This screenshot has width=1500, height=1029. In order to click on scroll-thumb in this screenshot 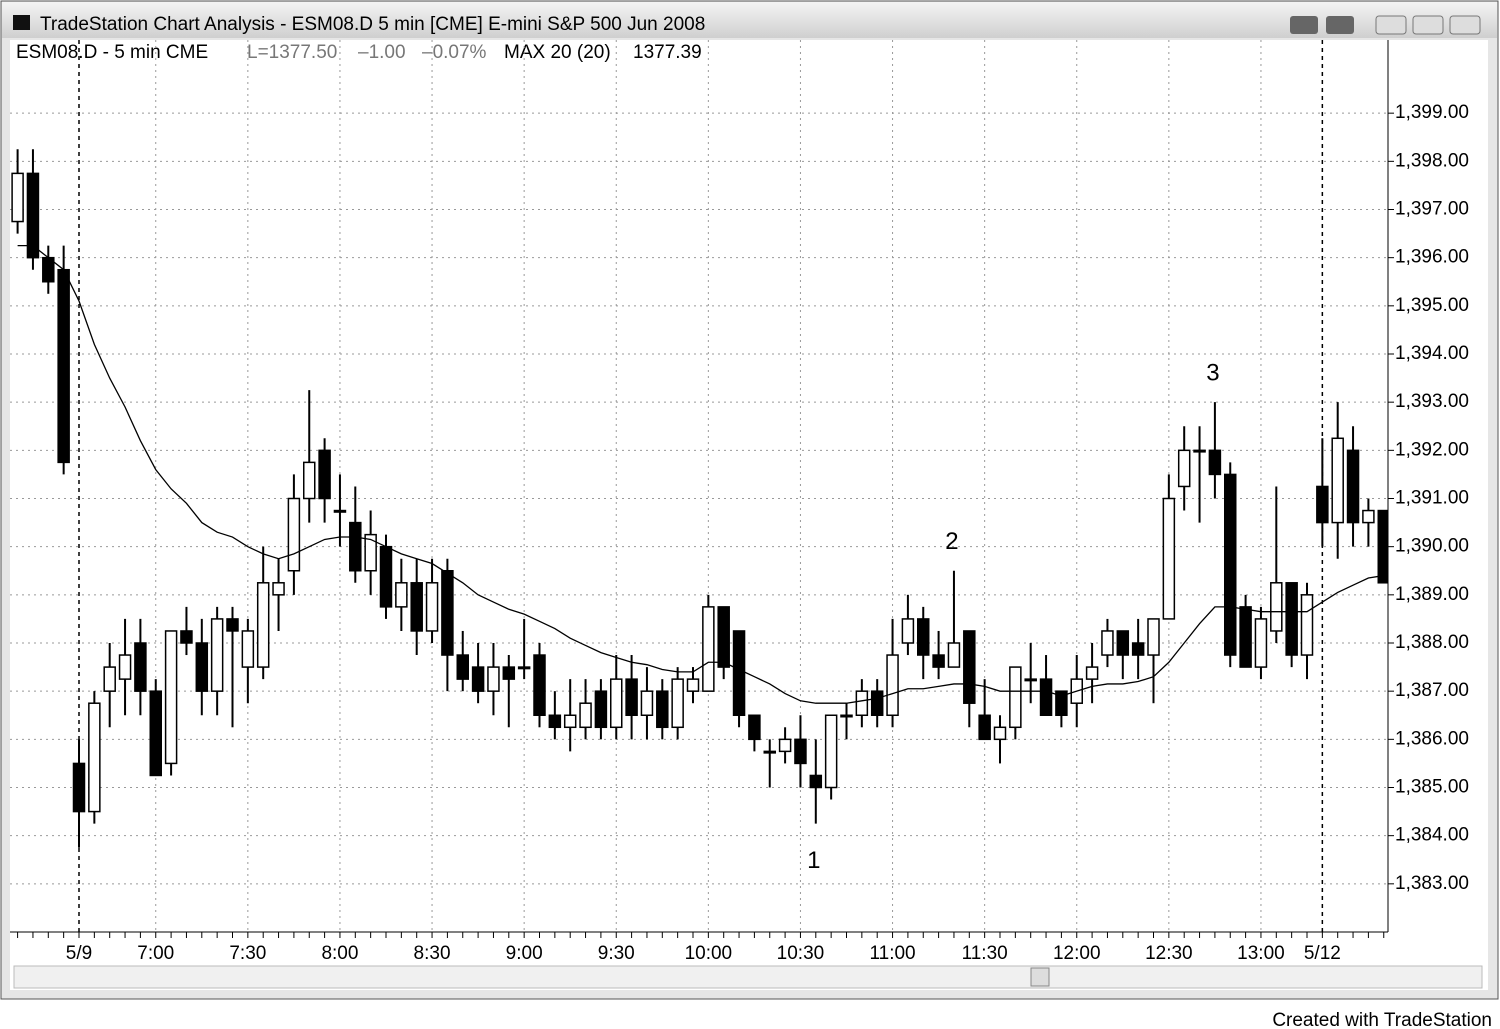, I will do `click(1040, 977)`.